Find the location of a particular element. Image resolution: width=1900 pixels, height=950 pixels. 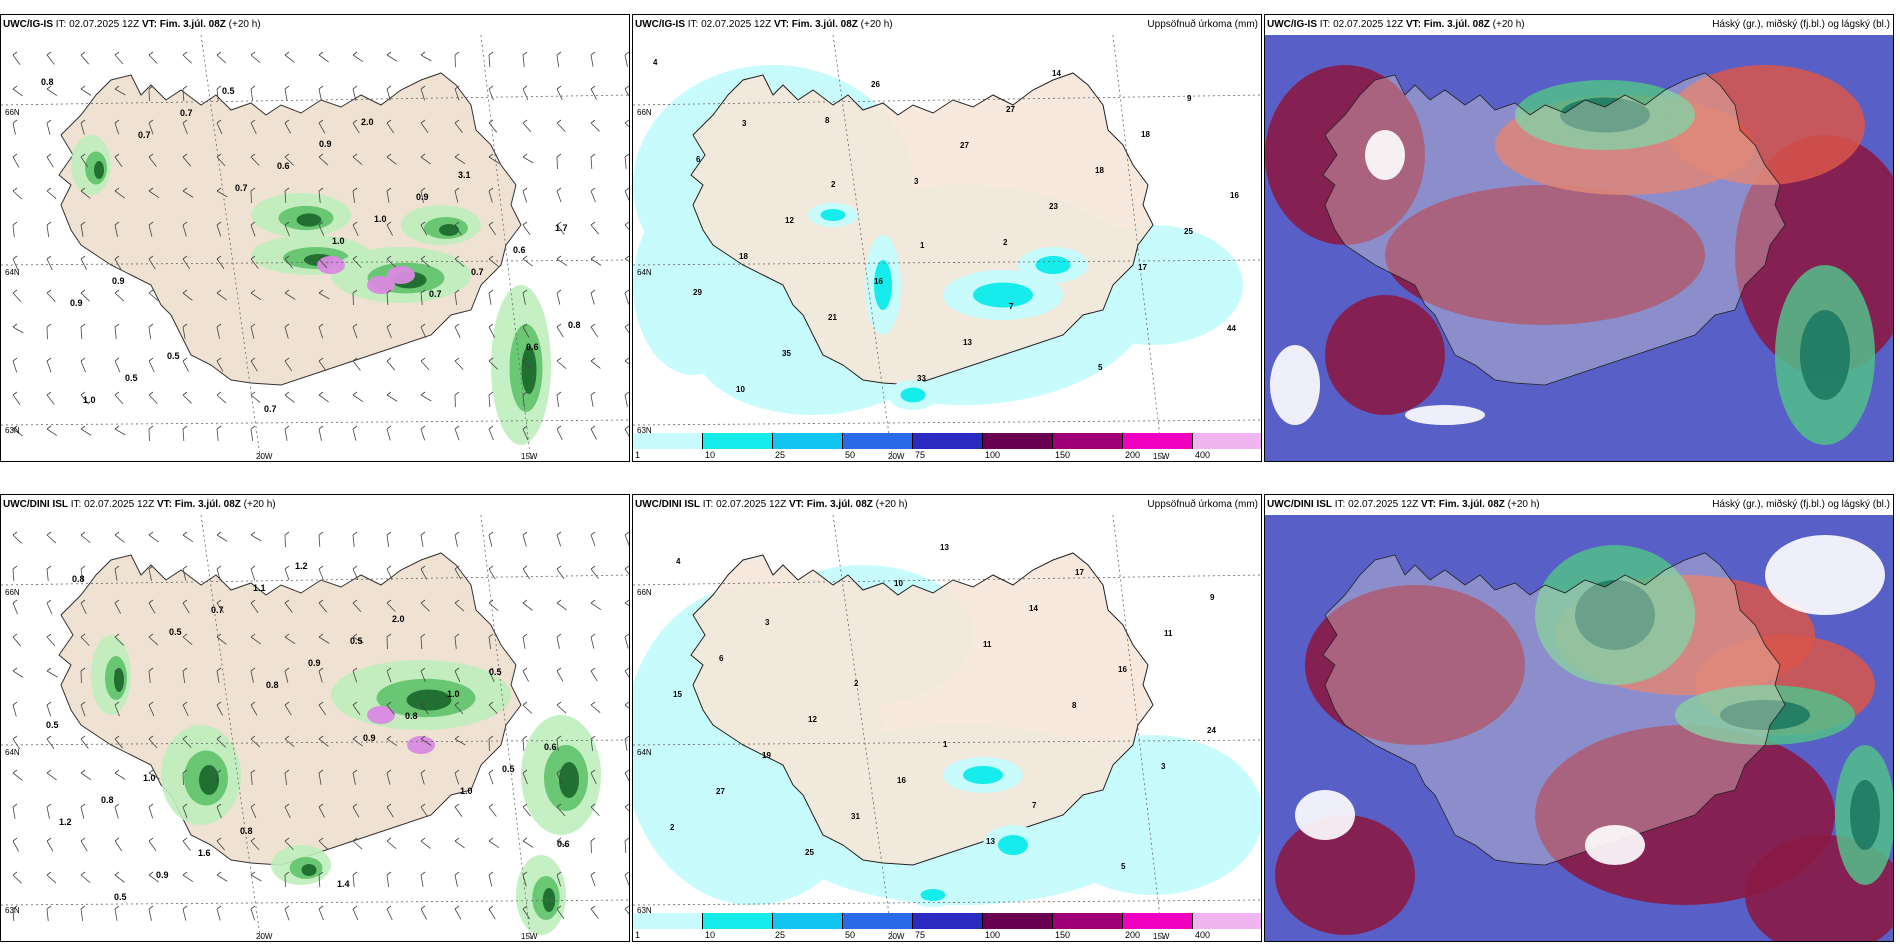

high-mid-cloud-area is located at coordinates (1765, 125).